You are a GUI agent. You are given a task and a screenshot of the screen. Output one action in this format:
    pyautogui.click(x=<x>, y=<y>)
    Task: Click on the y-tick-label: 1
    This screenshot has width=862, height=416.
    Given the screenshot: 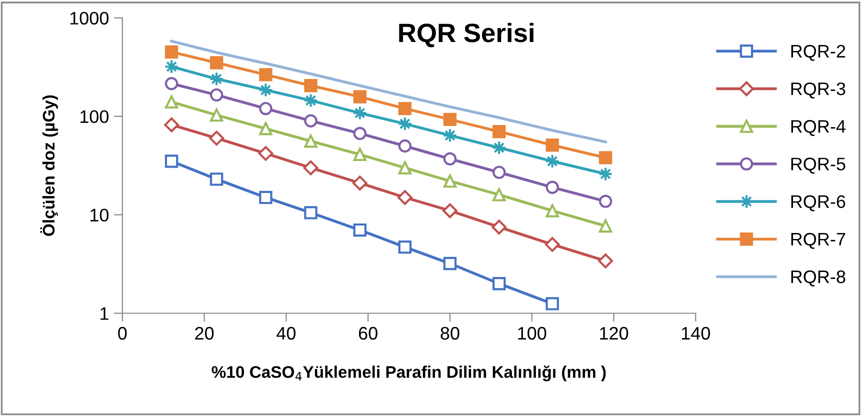 What is the action you would take?
    pyautogui.click(x=104, y=313)
    